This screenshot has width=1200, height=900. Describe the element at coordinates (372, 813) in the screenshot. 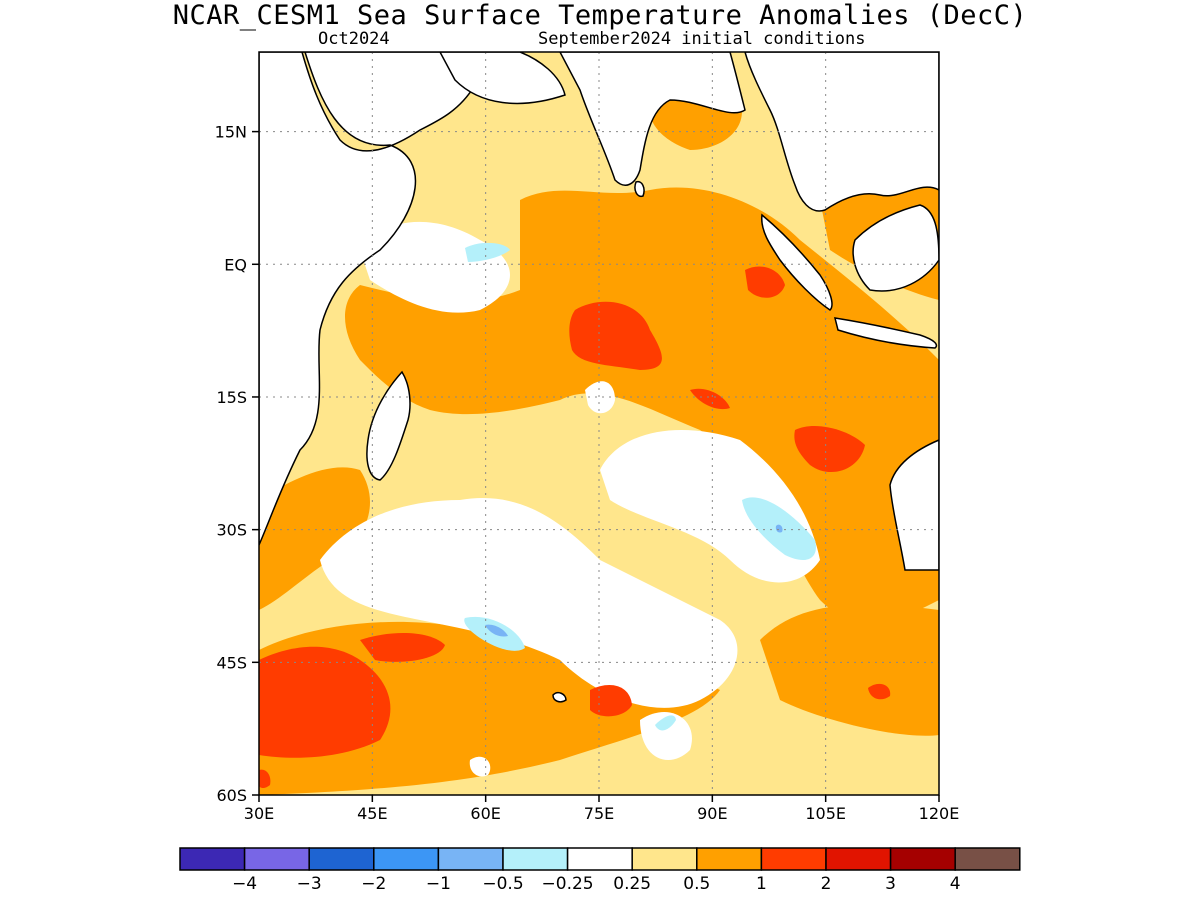

I see `lon-tick-label: 45E` at that location.